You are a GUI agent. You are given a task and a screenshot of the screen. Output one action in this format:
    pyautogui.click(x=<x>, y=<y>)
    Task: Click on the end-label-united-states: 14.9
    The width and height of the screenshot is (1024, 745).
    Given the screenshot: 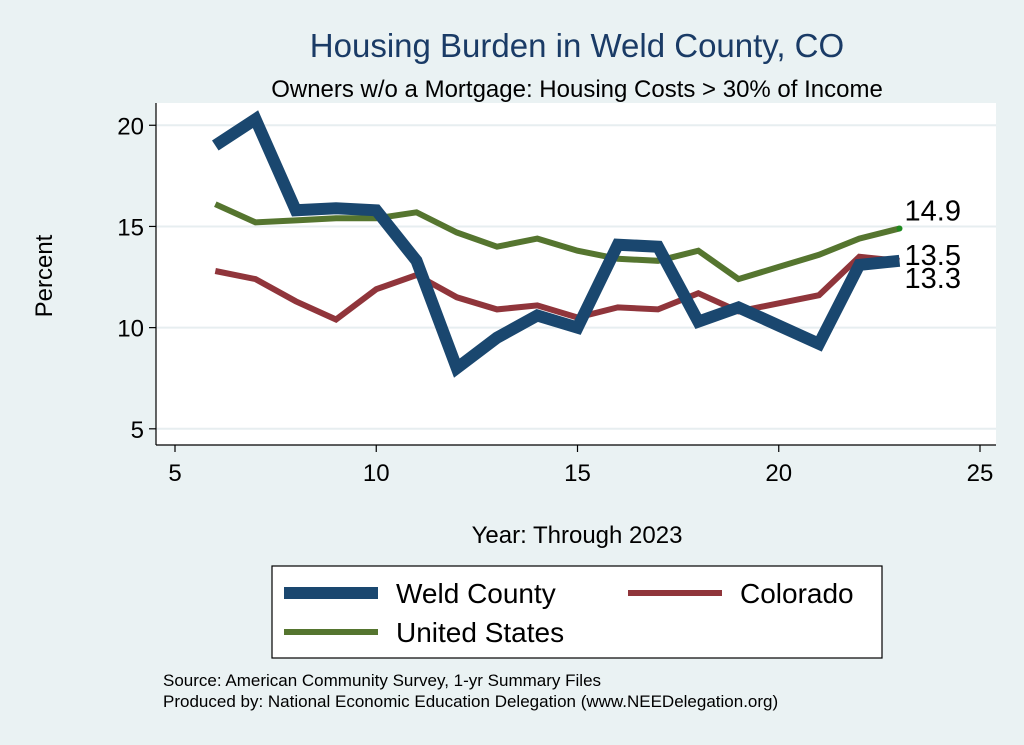 What is the action you would take?
    pyautogui.click(x=933, y=211)
    